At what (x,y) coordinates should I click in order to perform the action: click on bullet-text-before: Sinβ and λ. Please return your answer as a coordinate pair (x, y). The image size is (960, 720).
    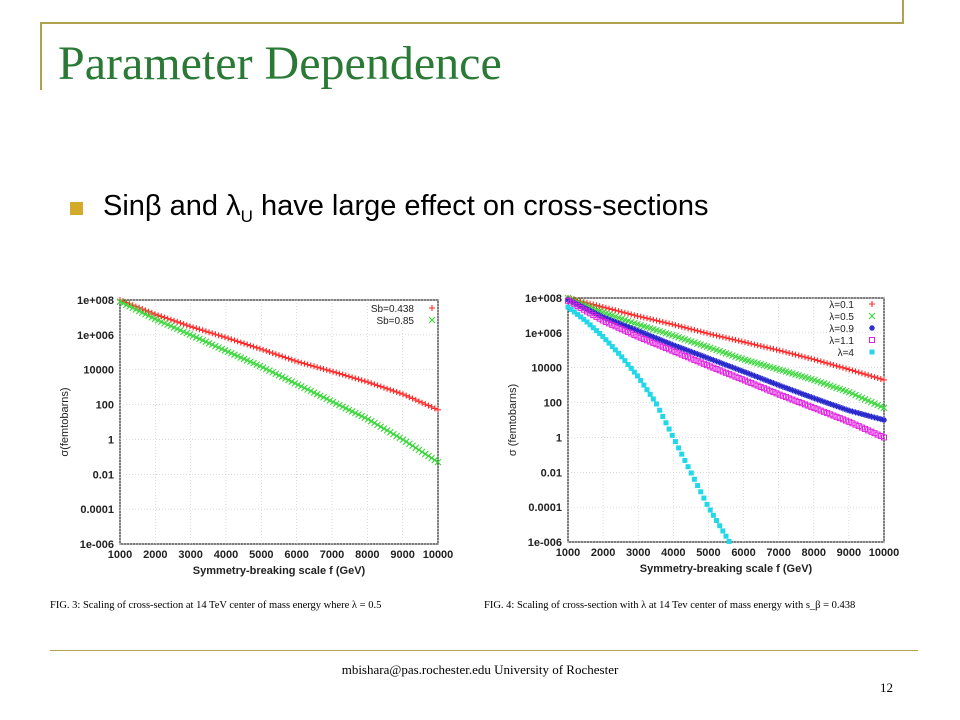
    Looking at the image, I should click on (172, 206).